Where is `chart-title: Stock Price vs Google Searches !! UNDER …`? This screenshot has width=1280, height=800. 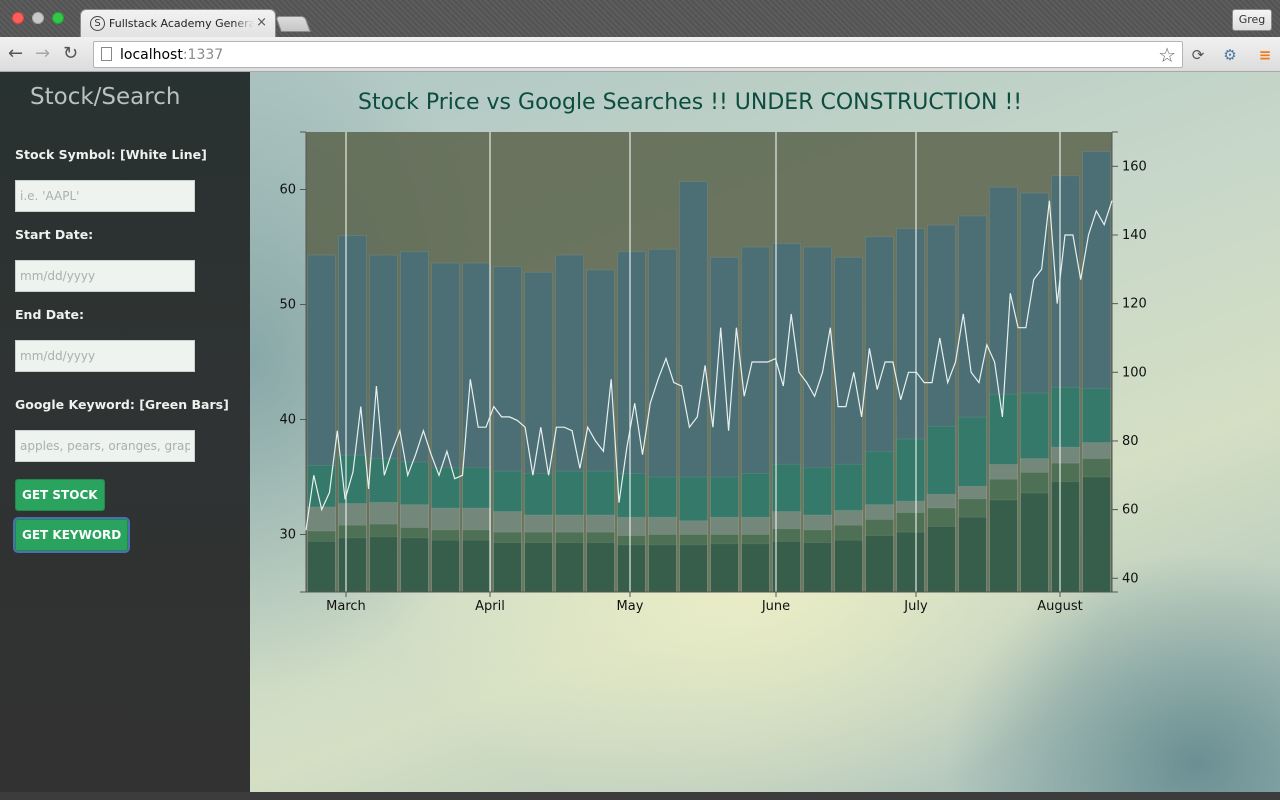
chart-title: Stock Price vs Google Searches !! UNDER … is located at coordinates (690, 102).